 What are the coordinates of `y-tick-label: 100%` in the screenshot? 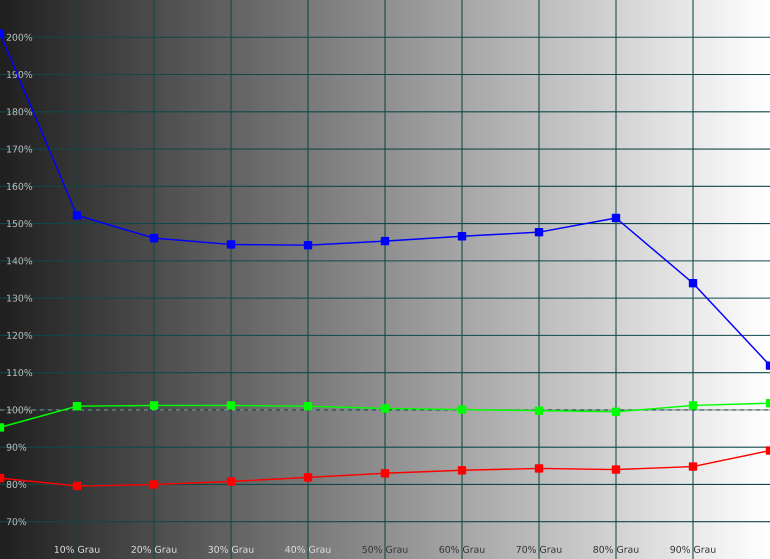 It's located at (19, 410).